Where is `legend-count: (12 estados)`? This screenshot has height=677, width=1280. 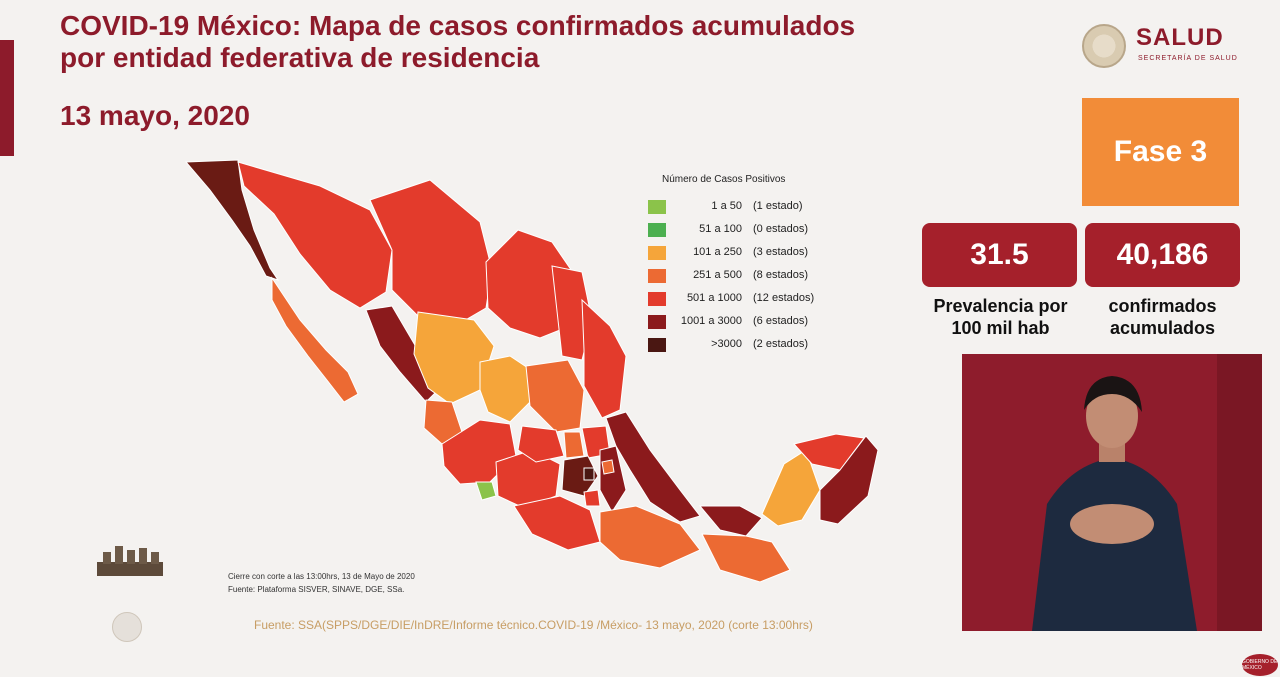
legend-count: (12 estados) is located at coordinates (784, 298).